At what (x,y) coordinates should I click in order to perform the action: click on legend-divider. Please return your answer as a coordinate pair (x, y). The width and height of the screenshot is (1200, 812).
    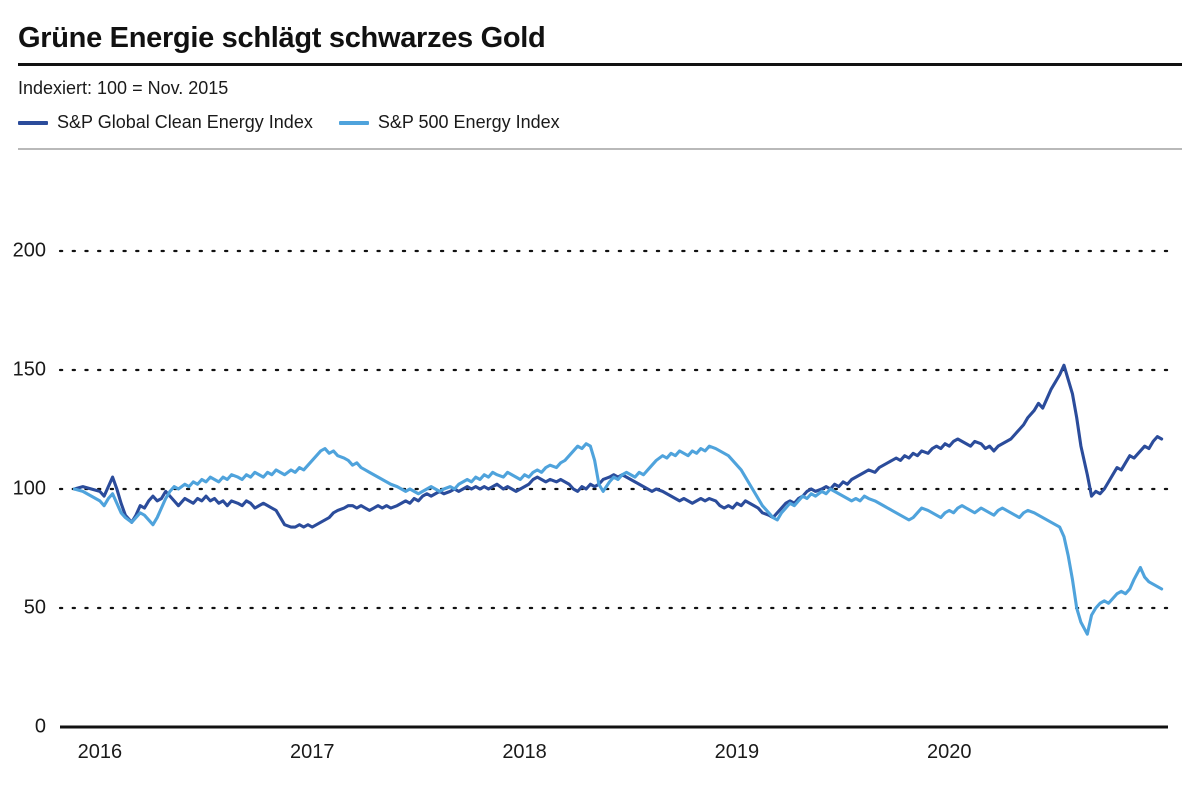
    Looking at the image, I should click on (600, 149).